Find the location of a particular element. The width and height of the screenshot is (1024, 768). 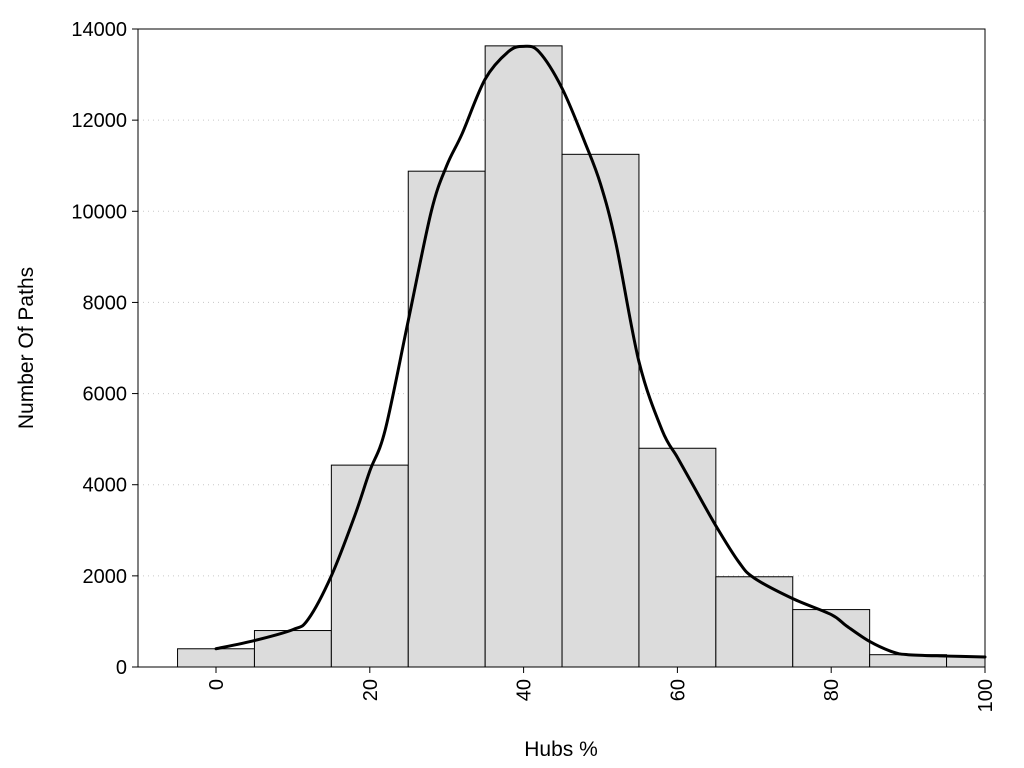

x-tick-label: 60 is located at coordinates (678, 690).